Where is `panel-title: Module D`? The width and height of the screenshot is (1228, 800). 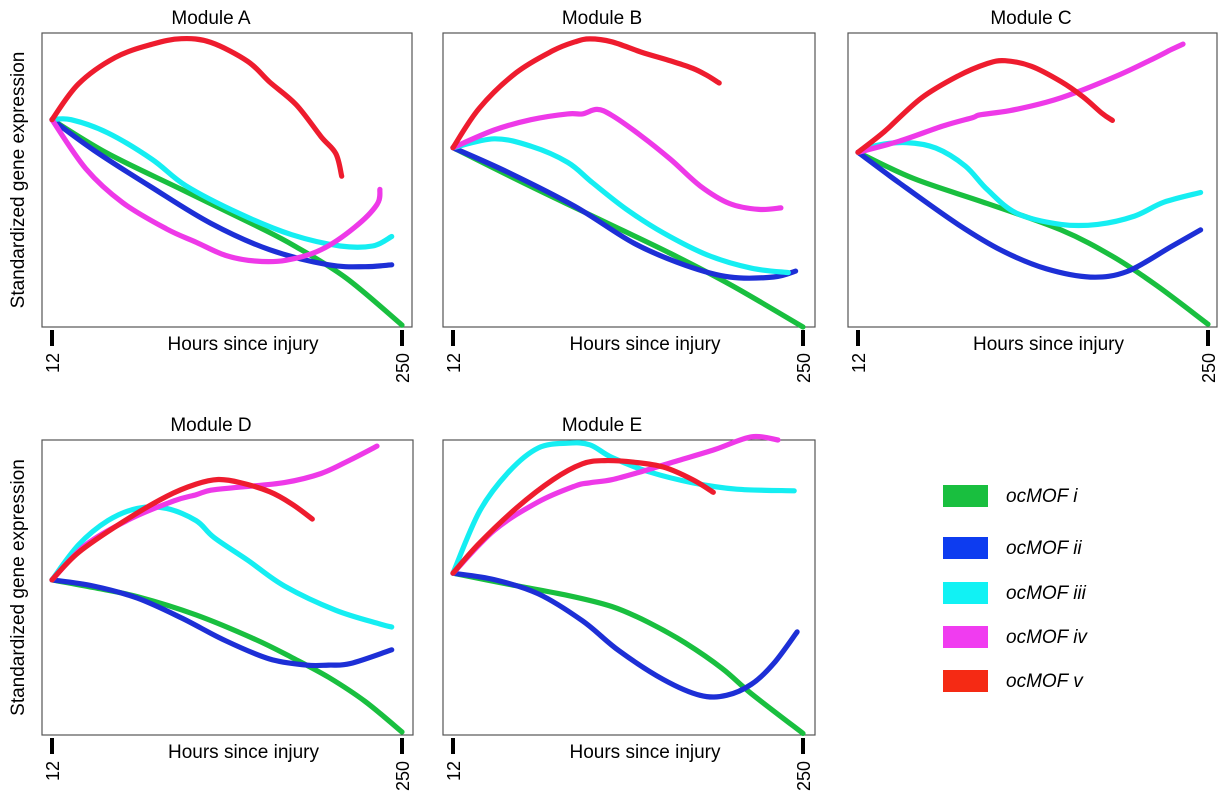 panel-title: Module D is located at coordinates (210, 425).